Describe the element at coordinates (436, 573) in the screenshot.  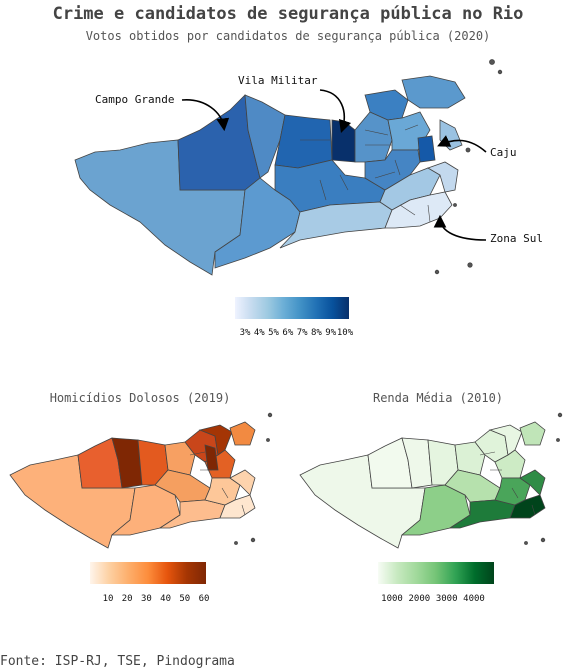
I see `income-legend-colorbar` at that location.